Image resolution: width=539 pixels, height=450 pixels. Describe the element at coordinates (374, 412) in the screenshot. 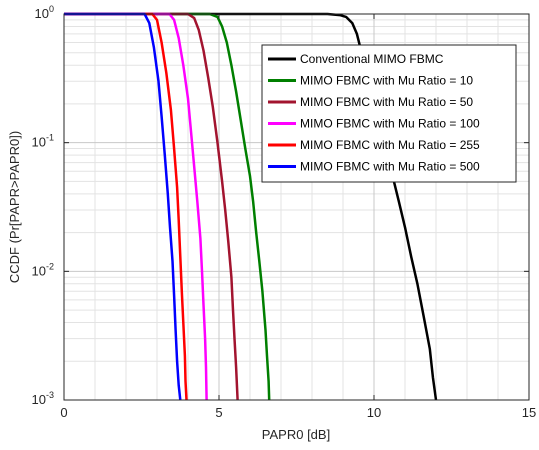

I see `x-tick-label: 10` at that location.